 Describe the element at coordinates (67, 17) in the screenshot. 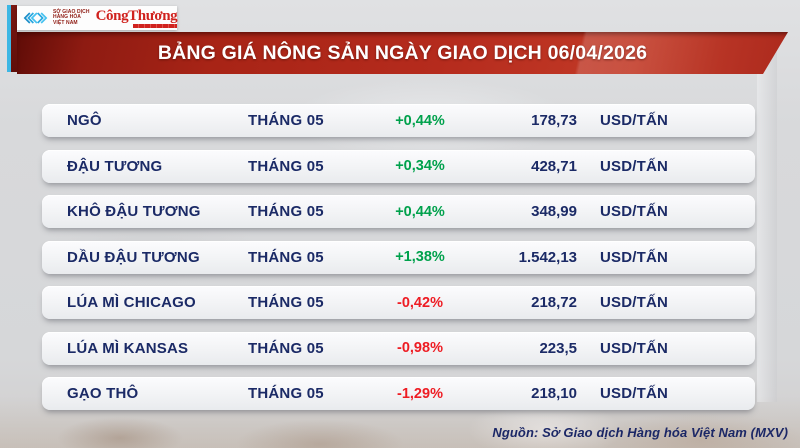

I see `mxv-logo-line: HÀNG HÓA` at that location.